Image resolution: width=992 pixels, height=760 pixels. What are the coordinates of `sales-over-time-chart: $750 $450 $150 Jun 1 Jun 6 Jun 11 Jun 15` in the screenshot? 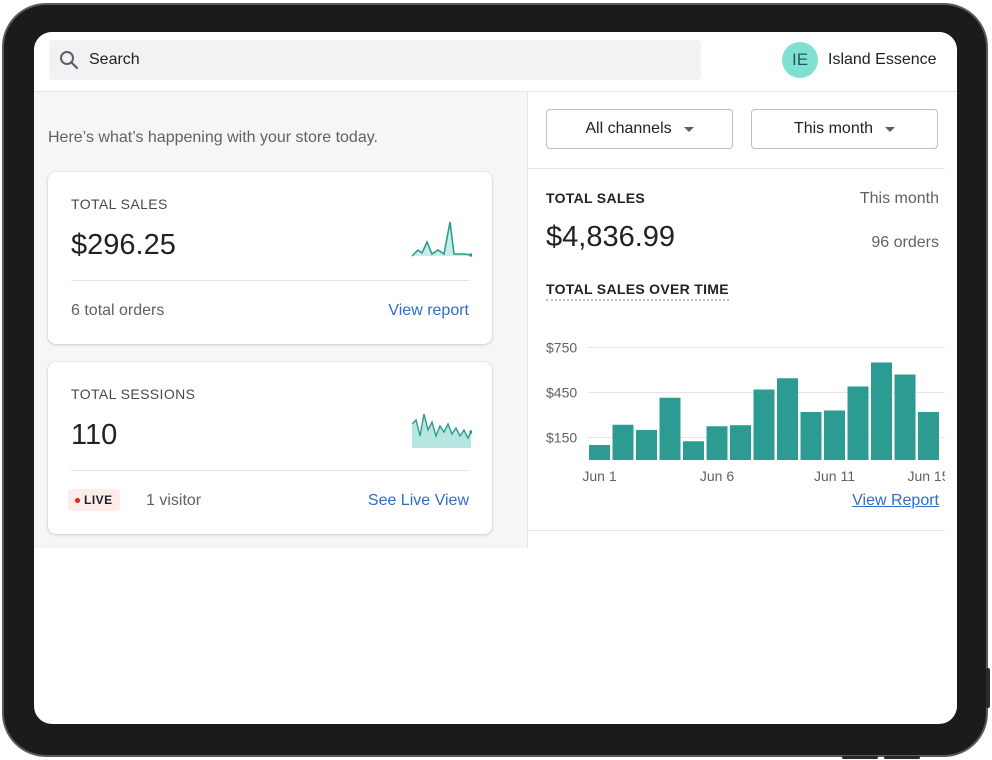 It's located at (745, 411).